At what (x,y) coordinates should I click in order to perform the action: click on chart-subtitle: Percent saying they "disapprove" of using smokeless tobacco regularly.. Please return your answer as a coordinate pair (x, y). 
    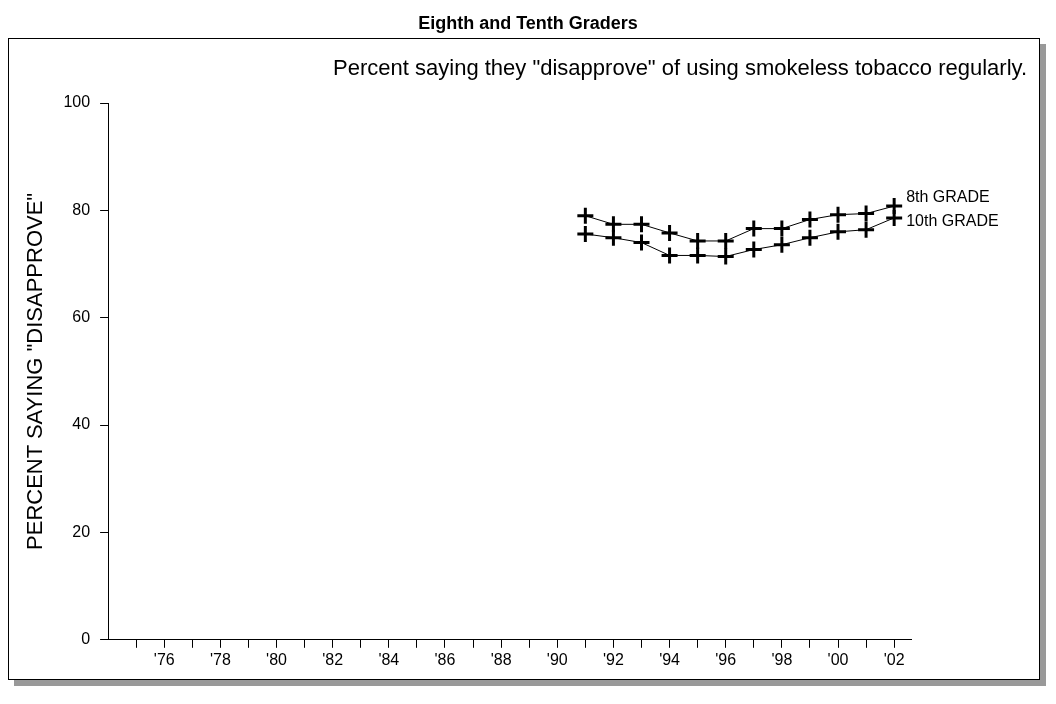
    Looking at the image, I should click on (680, 68).